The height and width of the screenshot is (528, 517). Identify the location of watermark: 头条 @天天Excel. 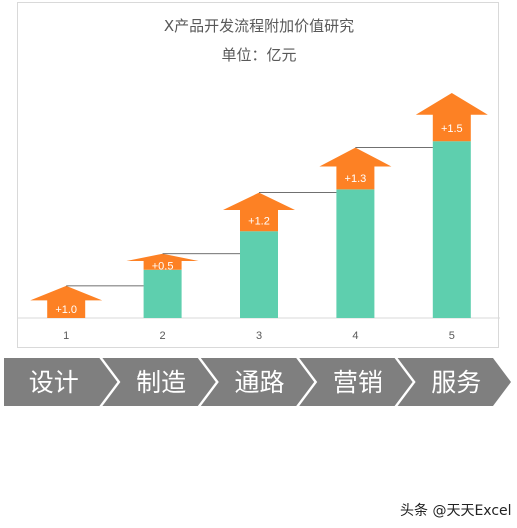
(456, 511).